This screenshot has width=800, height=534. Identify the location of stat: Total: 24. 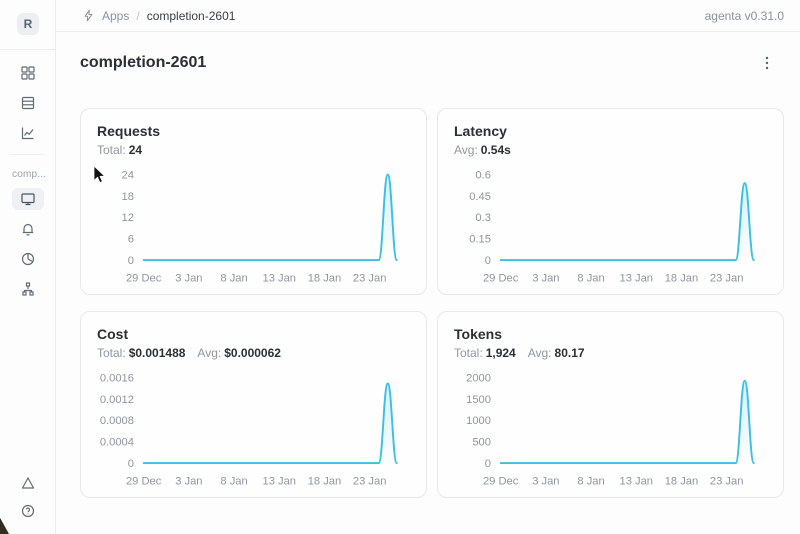
(119, 150).